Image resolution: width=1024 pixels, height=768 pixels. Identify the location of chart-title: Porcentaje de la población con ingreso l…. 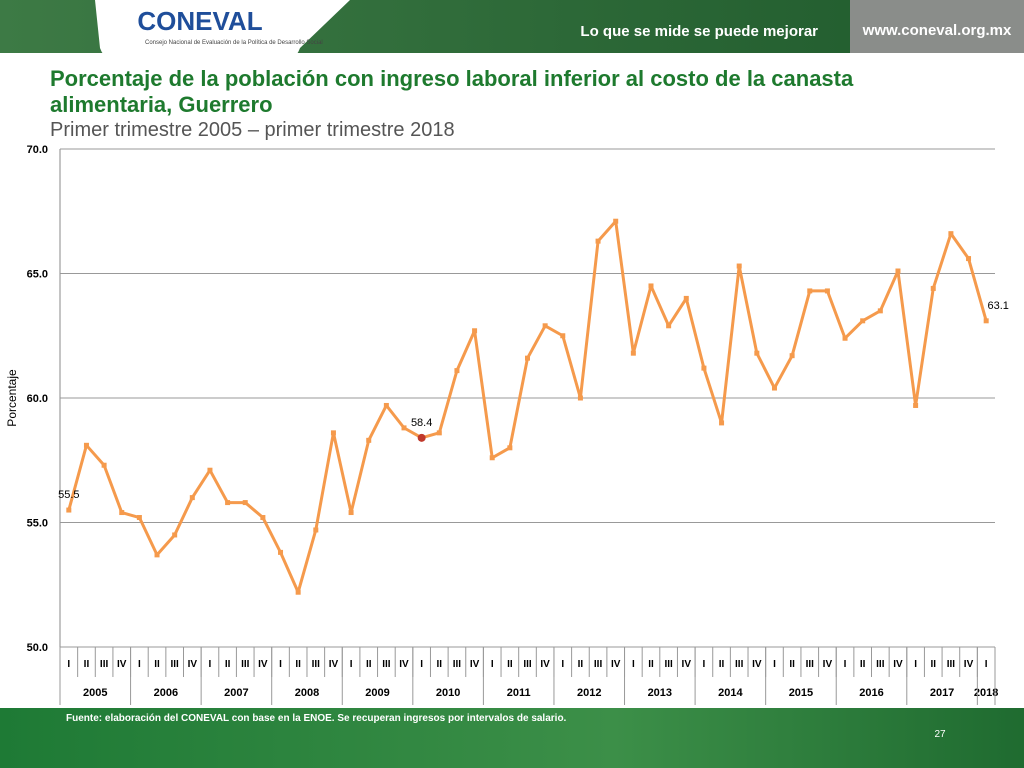
(452, 91).